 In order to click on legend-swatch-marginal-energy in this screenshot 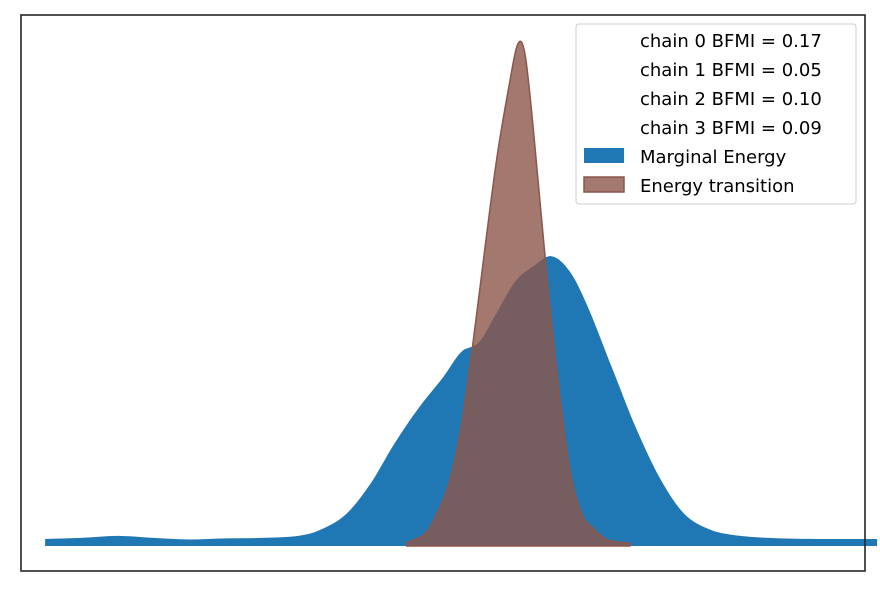, I will do `click(604, 155)`.